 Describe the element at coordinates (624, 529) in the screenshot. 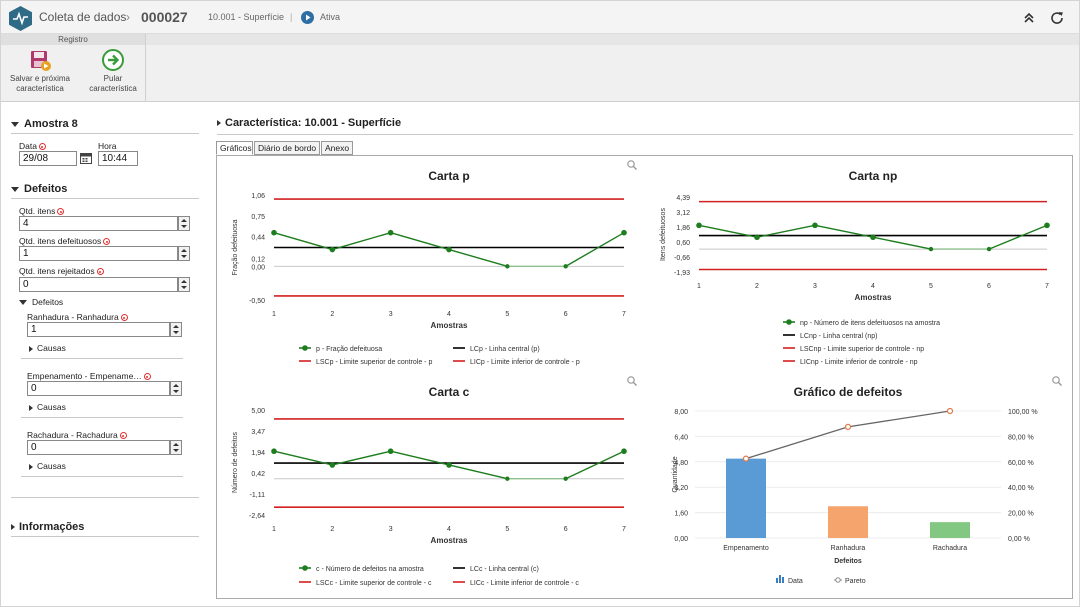

I see `x-tick-label: 7` at that location.